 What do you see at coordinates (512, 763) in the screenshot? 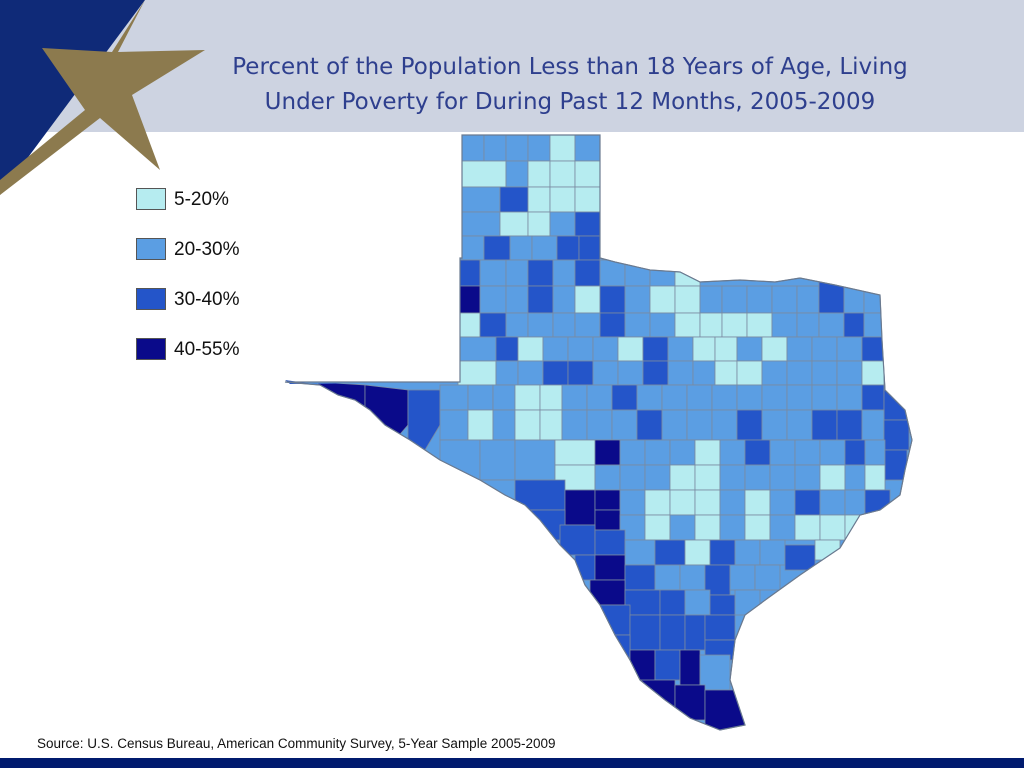
I see `footer-bar` at bounding box center [512, 763].